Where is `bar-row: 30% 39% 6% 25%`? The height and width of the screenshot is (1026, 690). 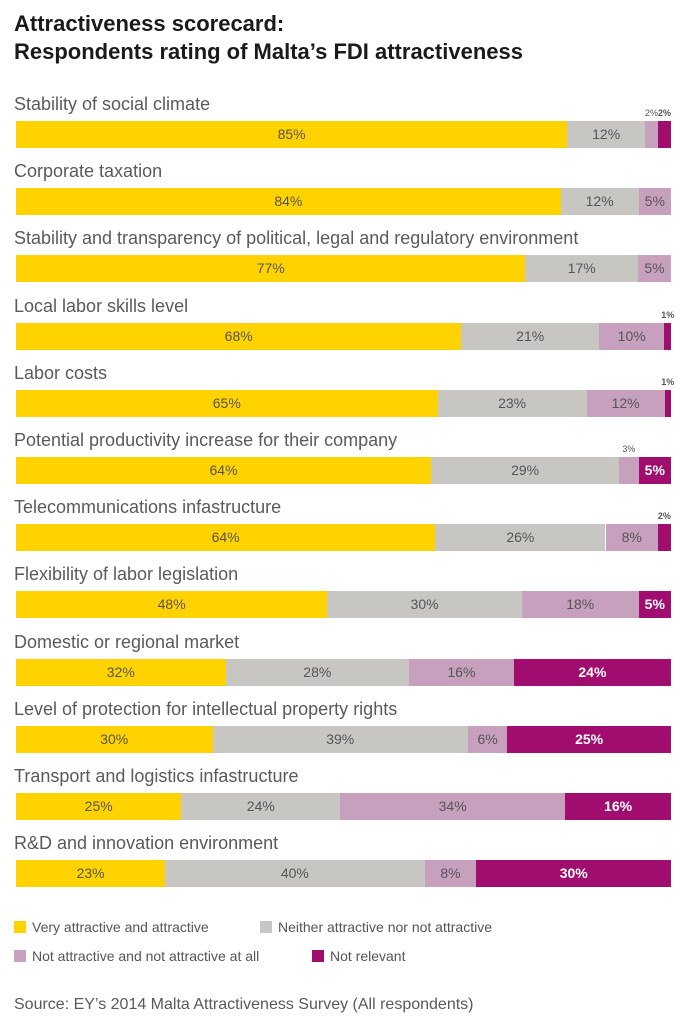
bar-row: 30% 39% 6% 25% is located at coordinates (343, 739).